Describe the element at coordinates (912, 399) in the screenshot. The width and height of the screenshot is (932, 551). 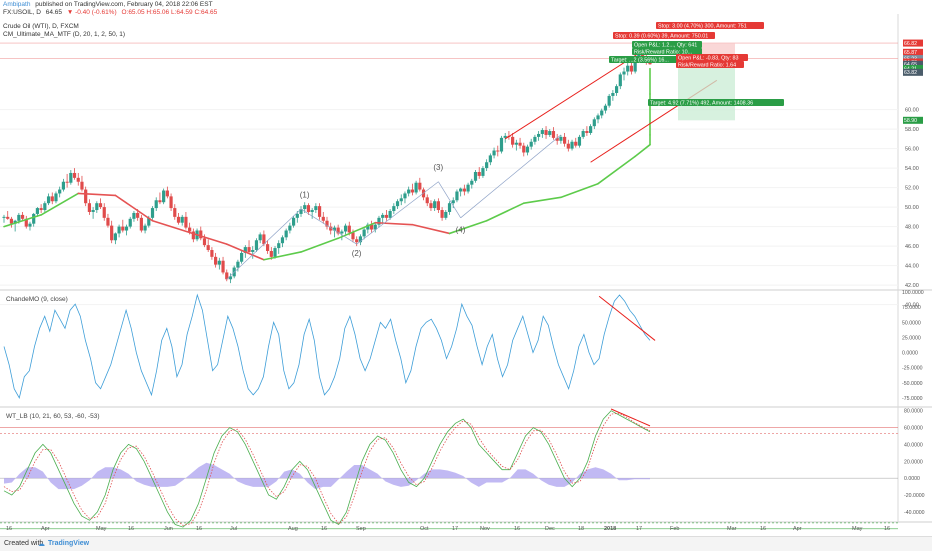
I see `cmo-tick-label: -75.0000` at that location.